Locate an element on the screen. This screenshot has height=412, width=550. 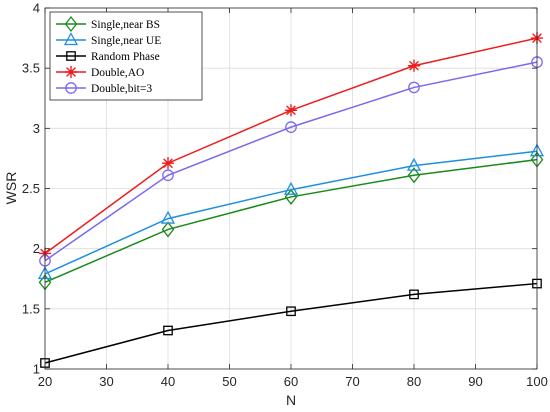
x-tick-label: 70 is located at coordinates (352, 381).